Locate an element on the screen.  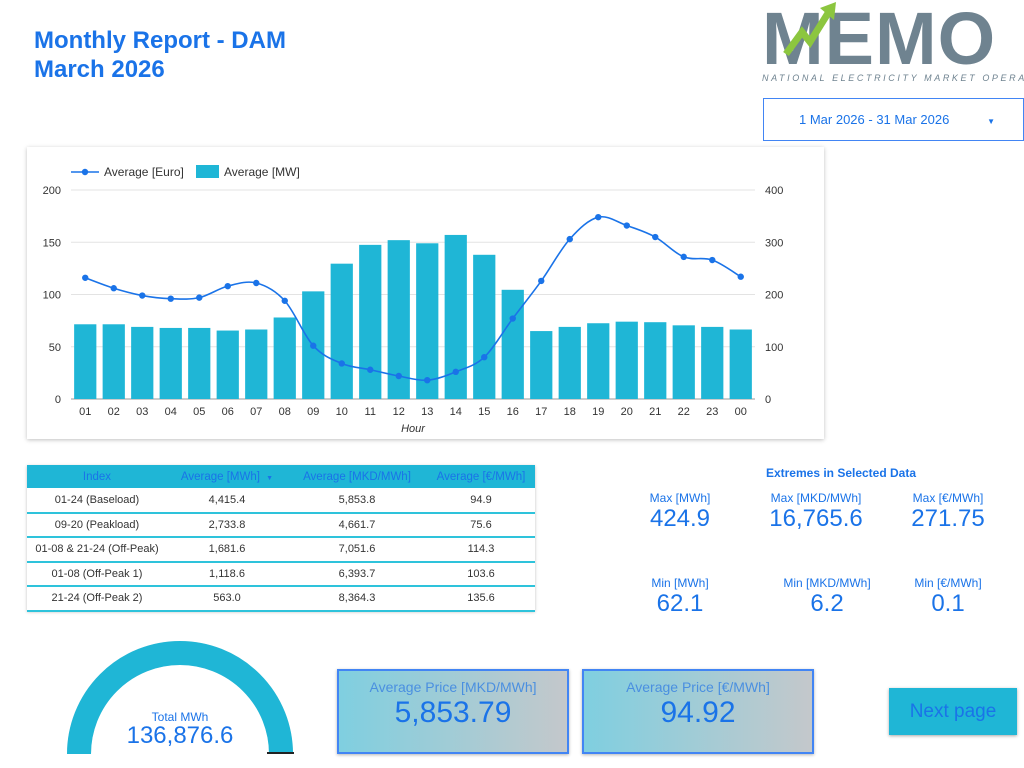
table-cell: 563.0 is located at coordinates (227, 599).